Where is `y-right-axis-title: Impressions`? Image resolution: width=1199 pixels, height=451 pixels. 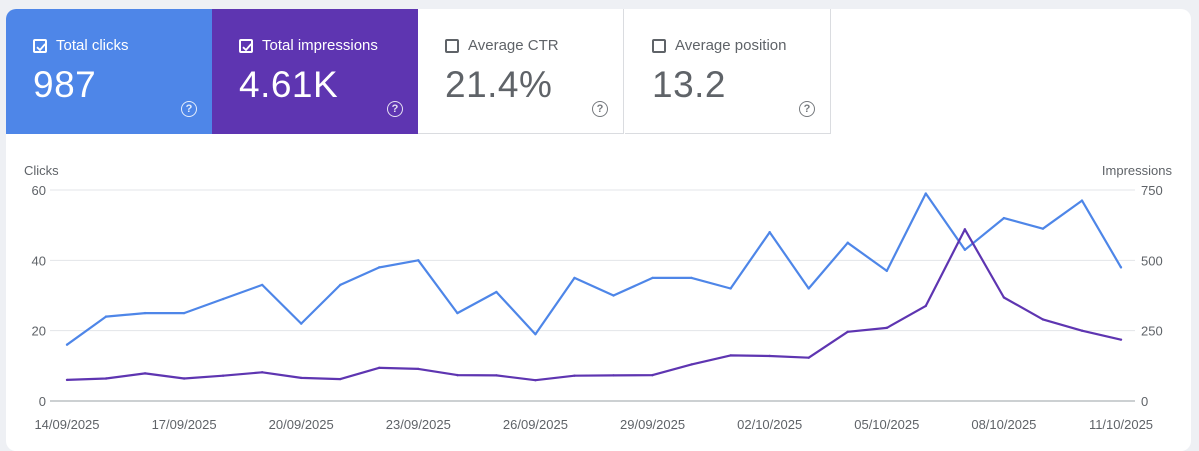
y-right-axis-title: Impressions is located at coordinates (1137, 170).